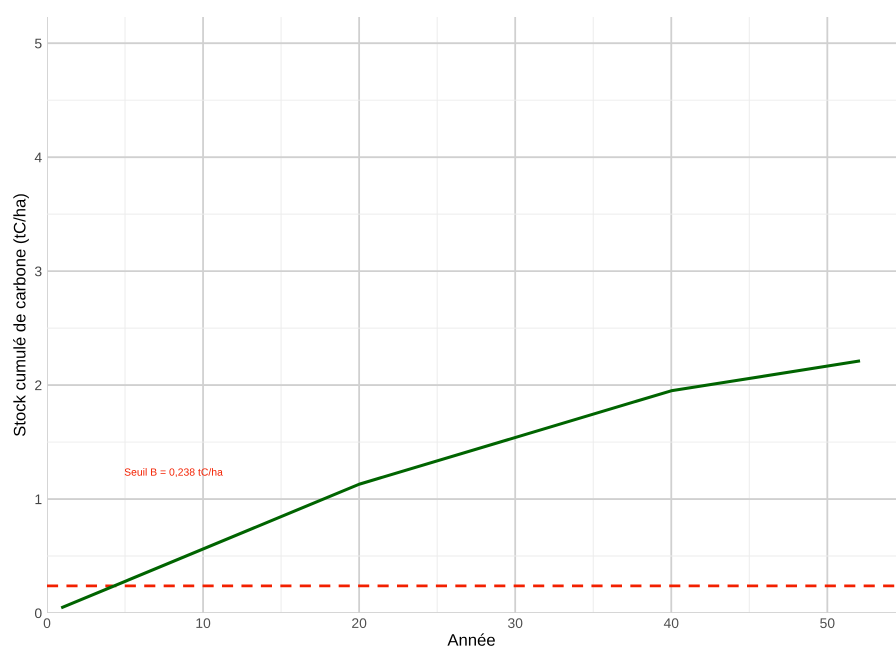  What do you see at coordinates (515, 623) in the screenshot?
I see `x-tick-label: 30` at bounding box center [515, 623].